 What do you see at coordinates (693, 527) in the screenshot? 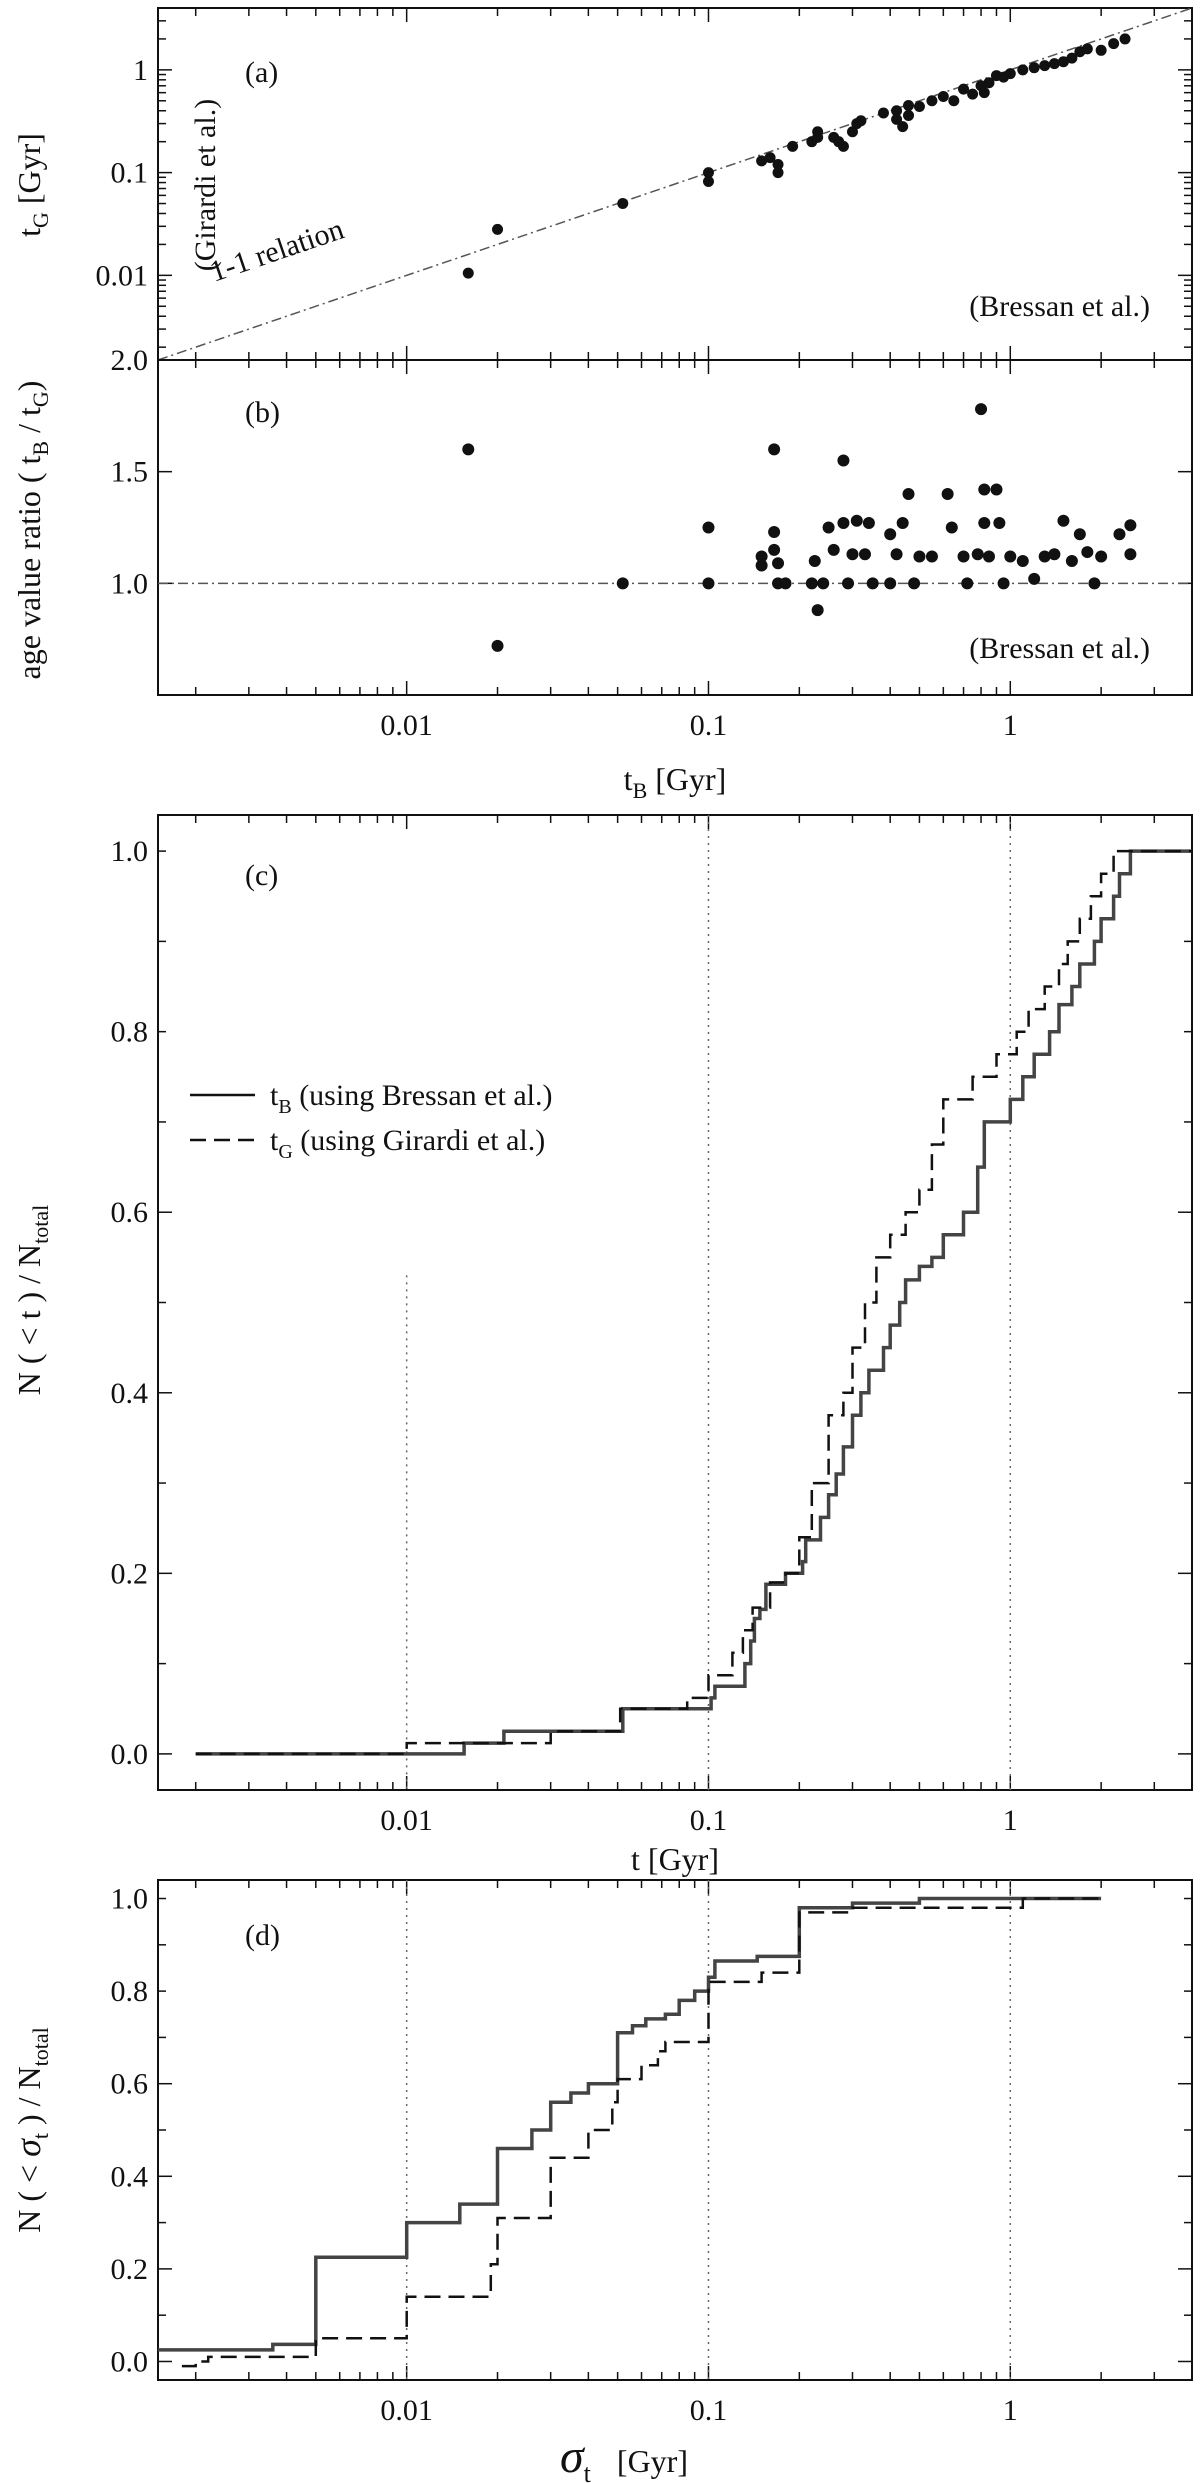
I see `x-minor-ticks-b` at bounding box center [693, 527].